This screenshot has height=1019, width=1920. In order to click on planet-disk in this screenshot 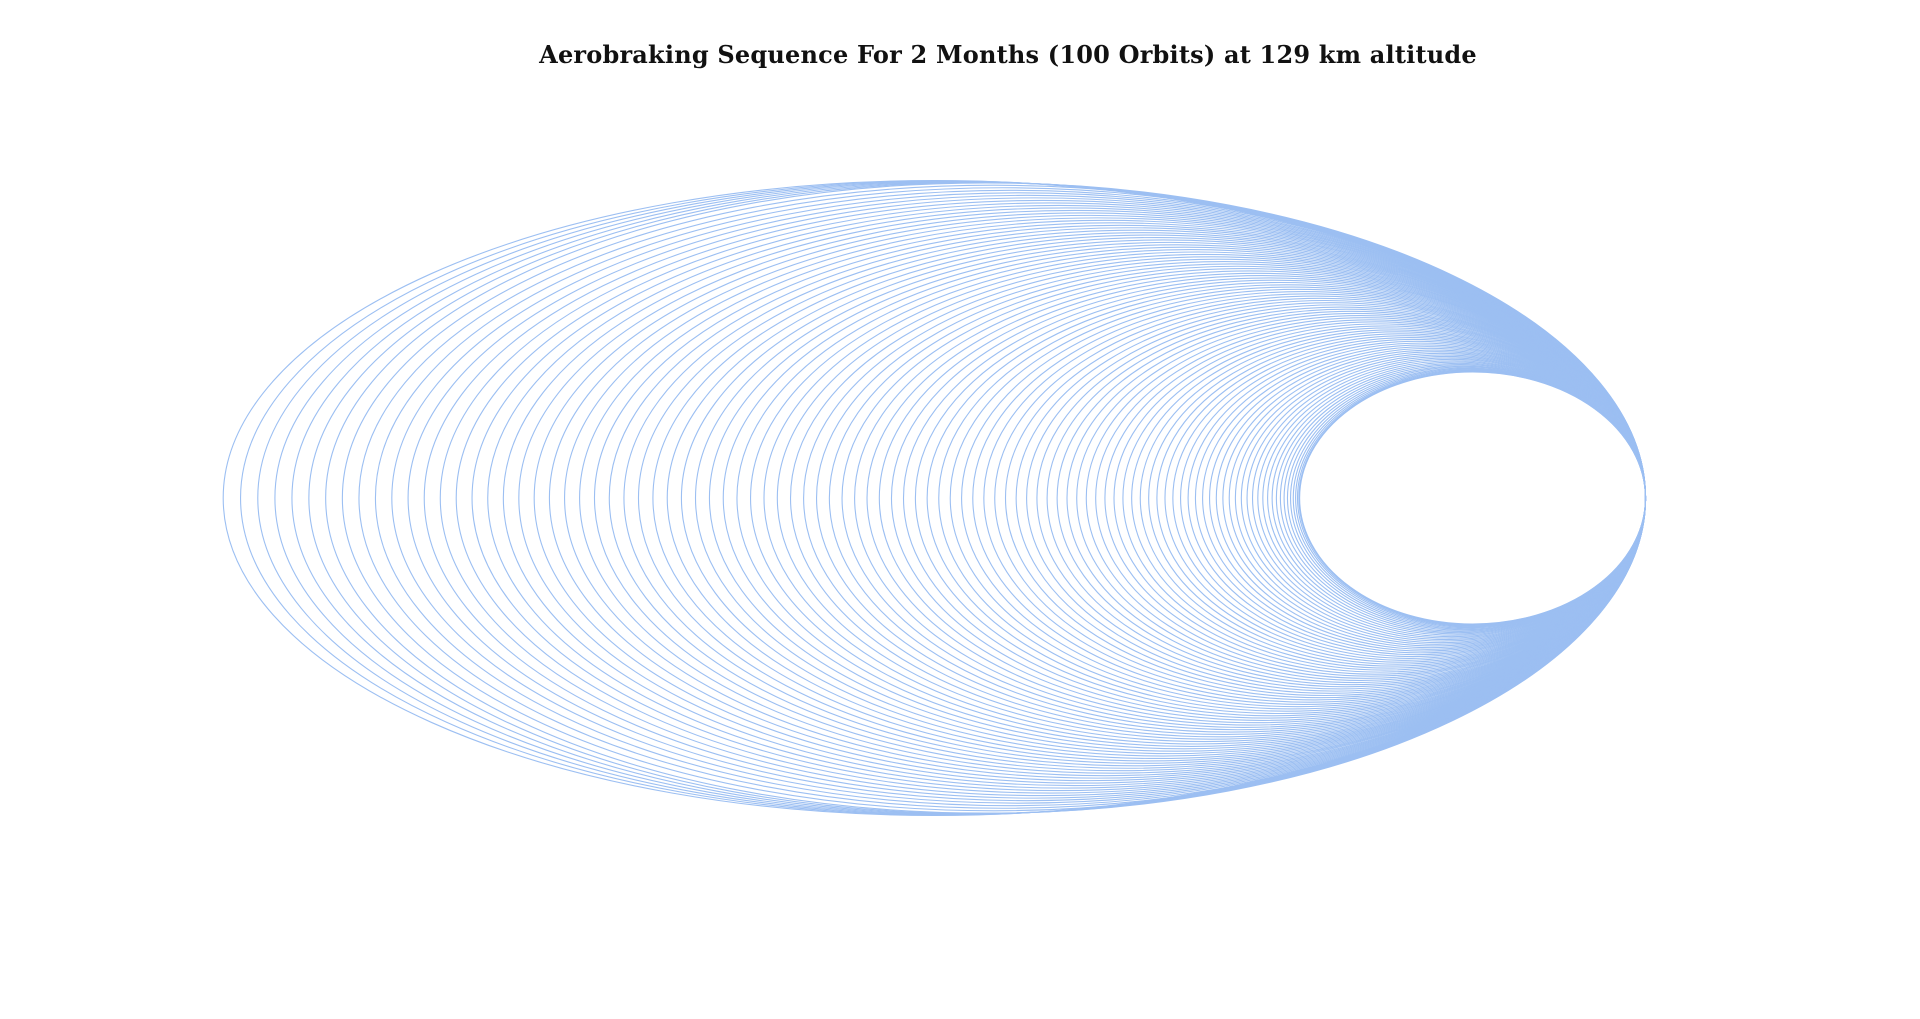, I will do `click(1548, 498)`.